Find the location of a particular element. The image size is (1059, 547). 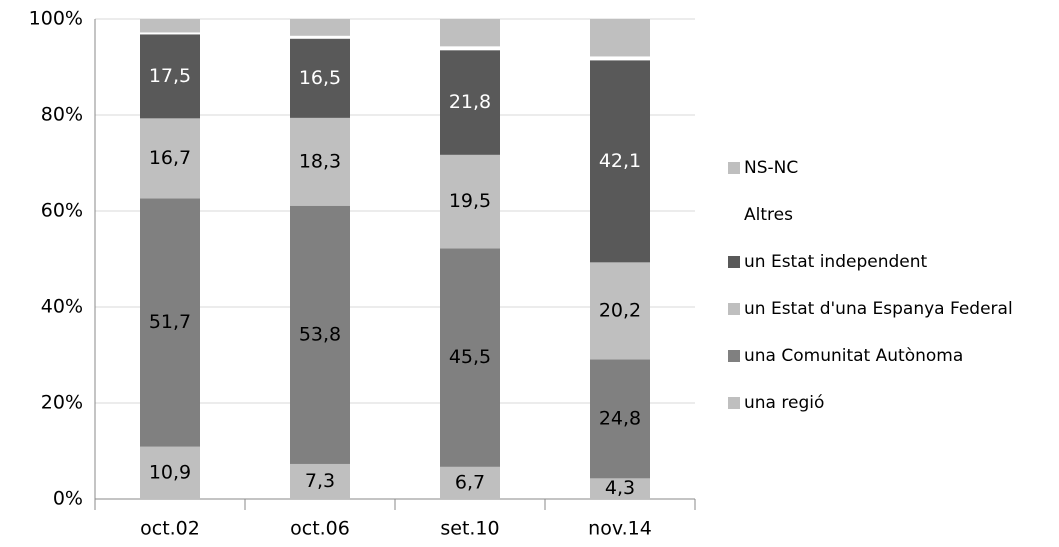

data-label: 45,5 is located at coordinates (470, 357).